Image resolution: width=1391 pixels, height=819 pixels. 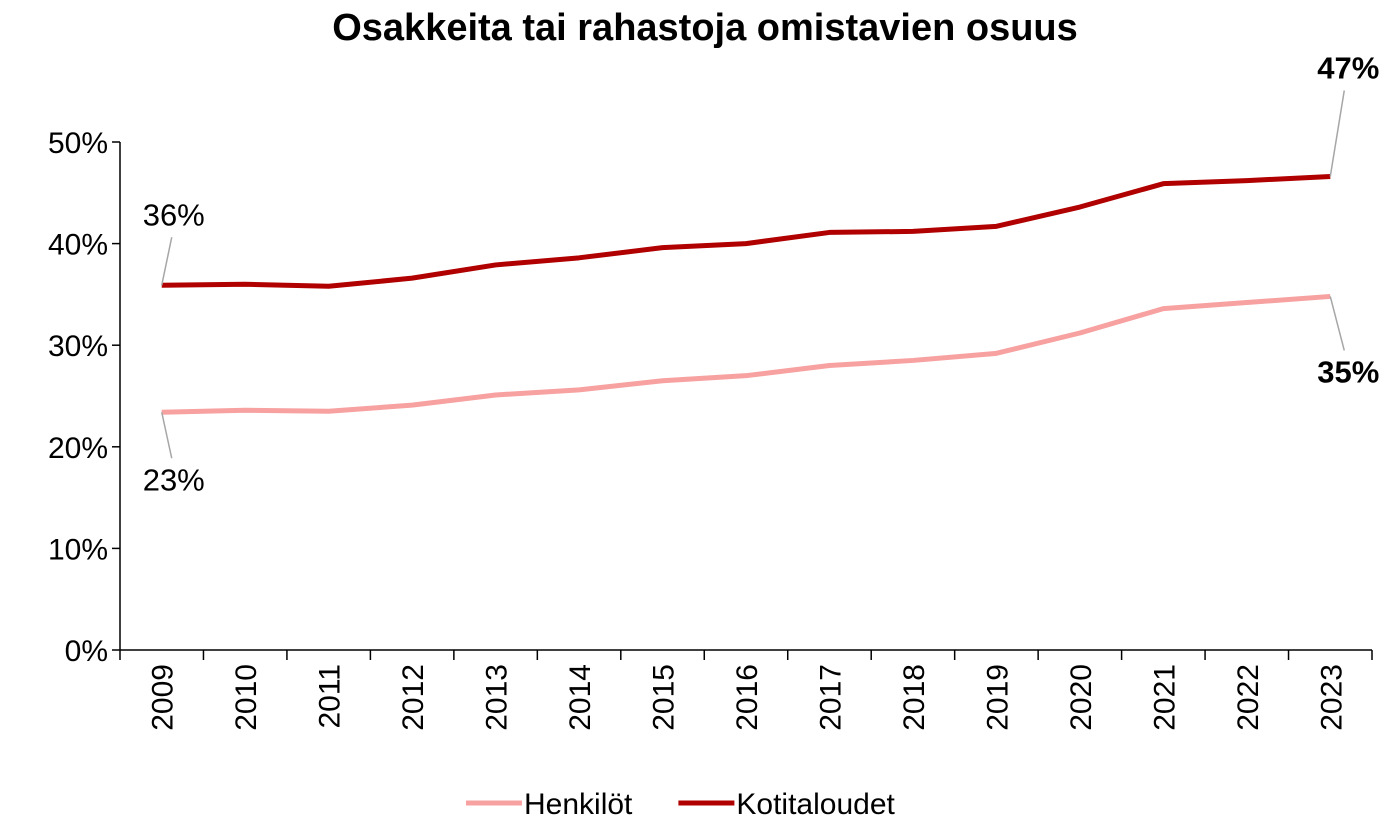 I want to click on legend-label: Kotitaloudet, so click(x=815, y=803).